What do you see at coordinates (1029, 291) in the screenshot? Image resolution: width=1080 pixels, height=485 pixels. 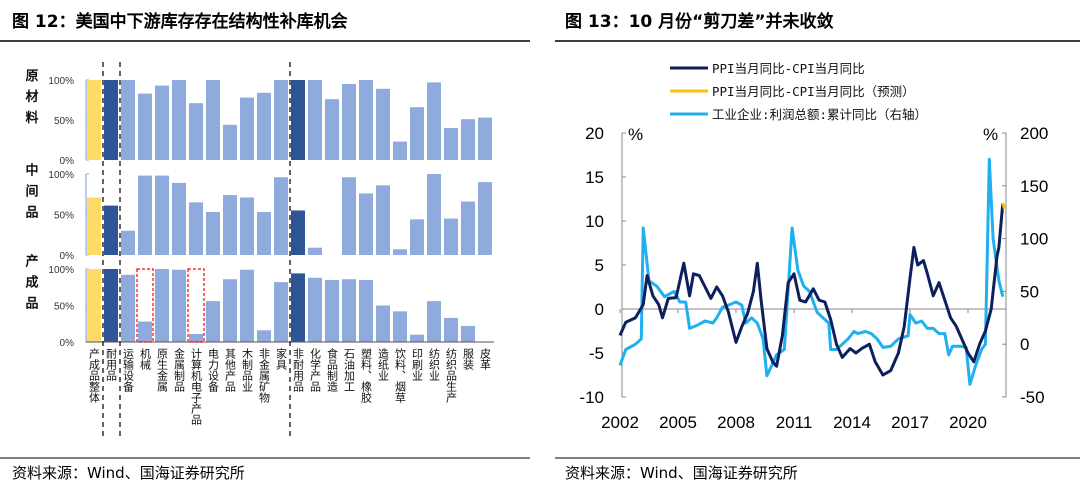 I see `right-y-tick-label: 50` at bounding box center [1029, 291].